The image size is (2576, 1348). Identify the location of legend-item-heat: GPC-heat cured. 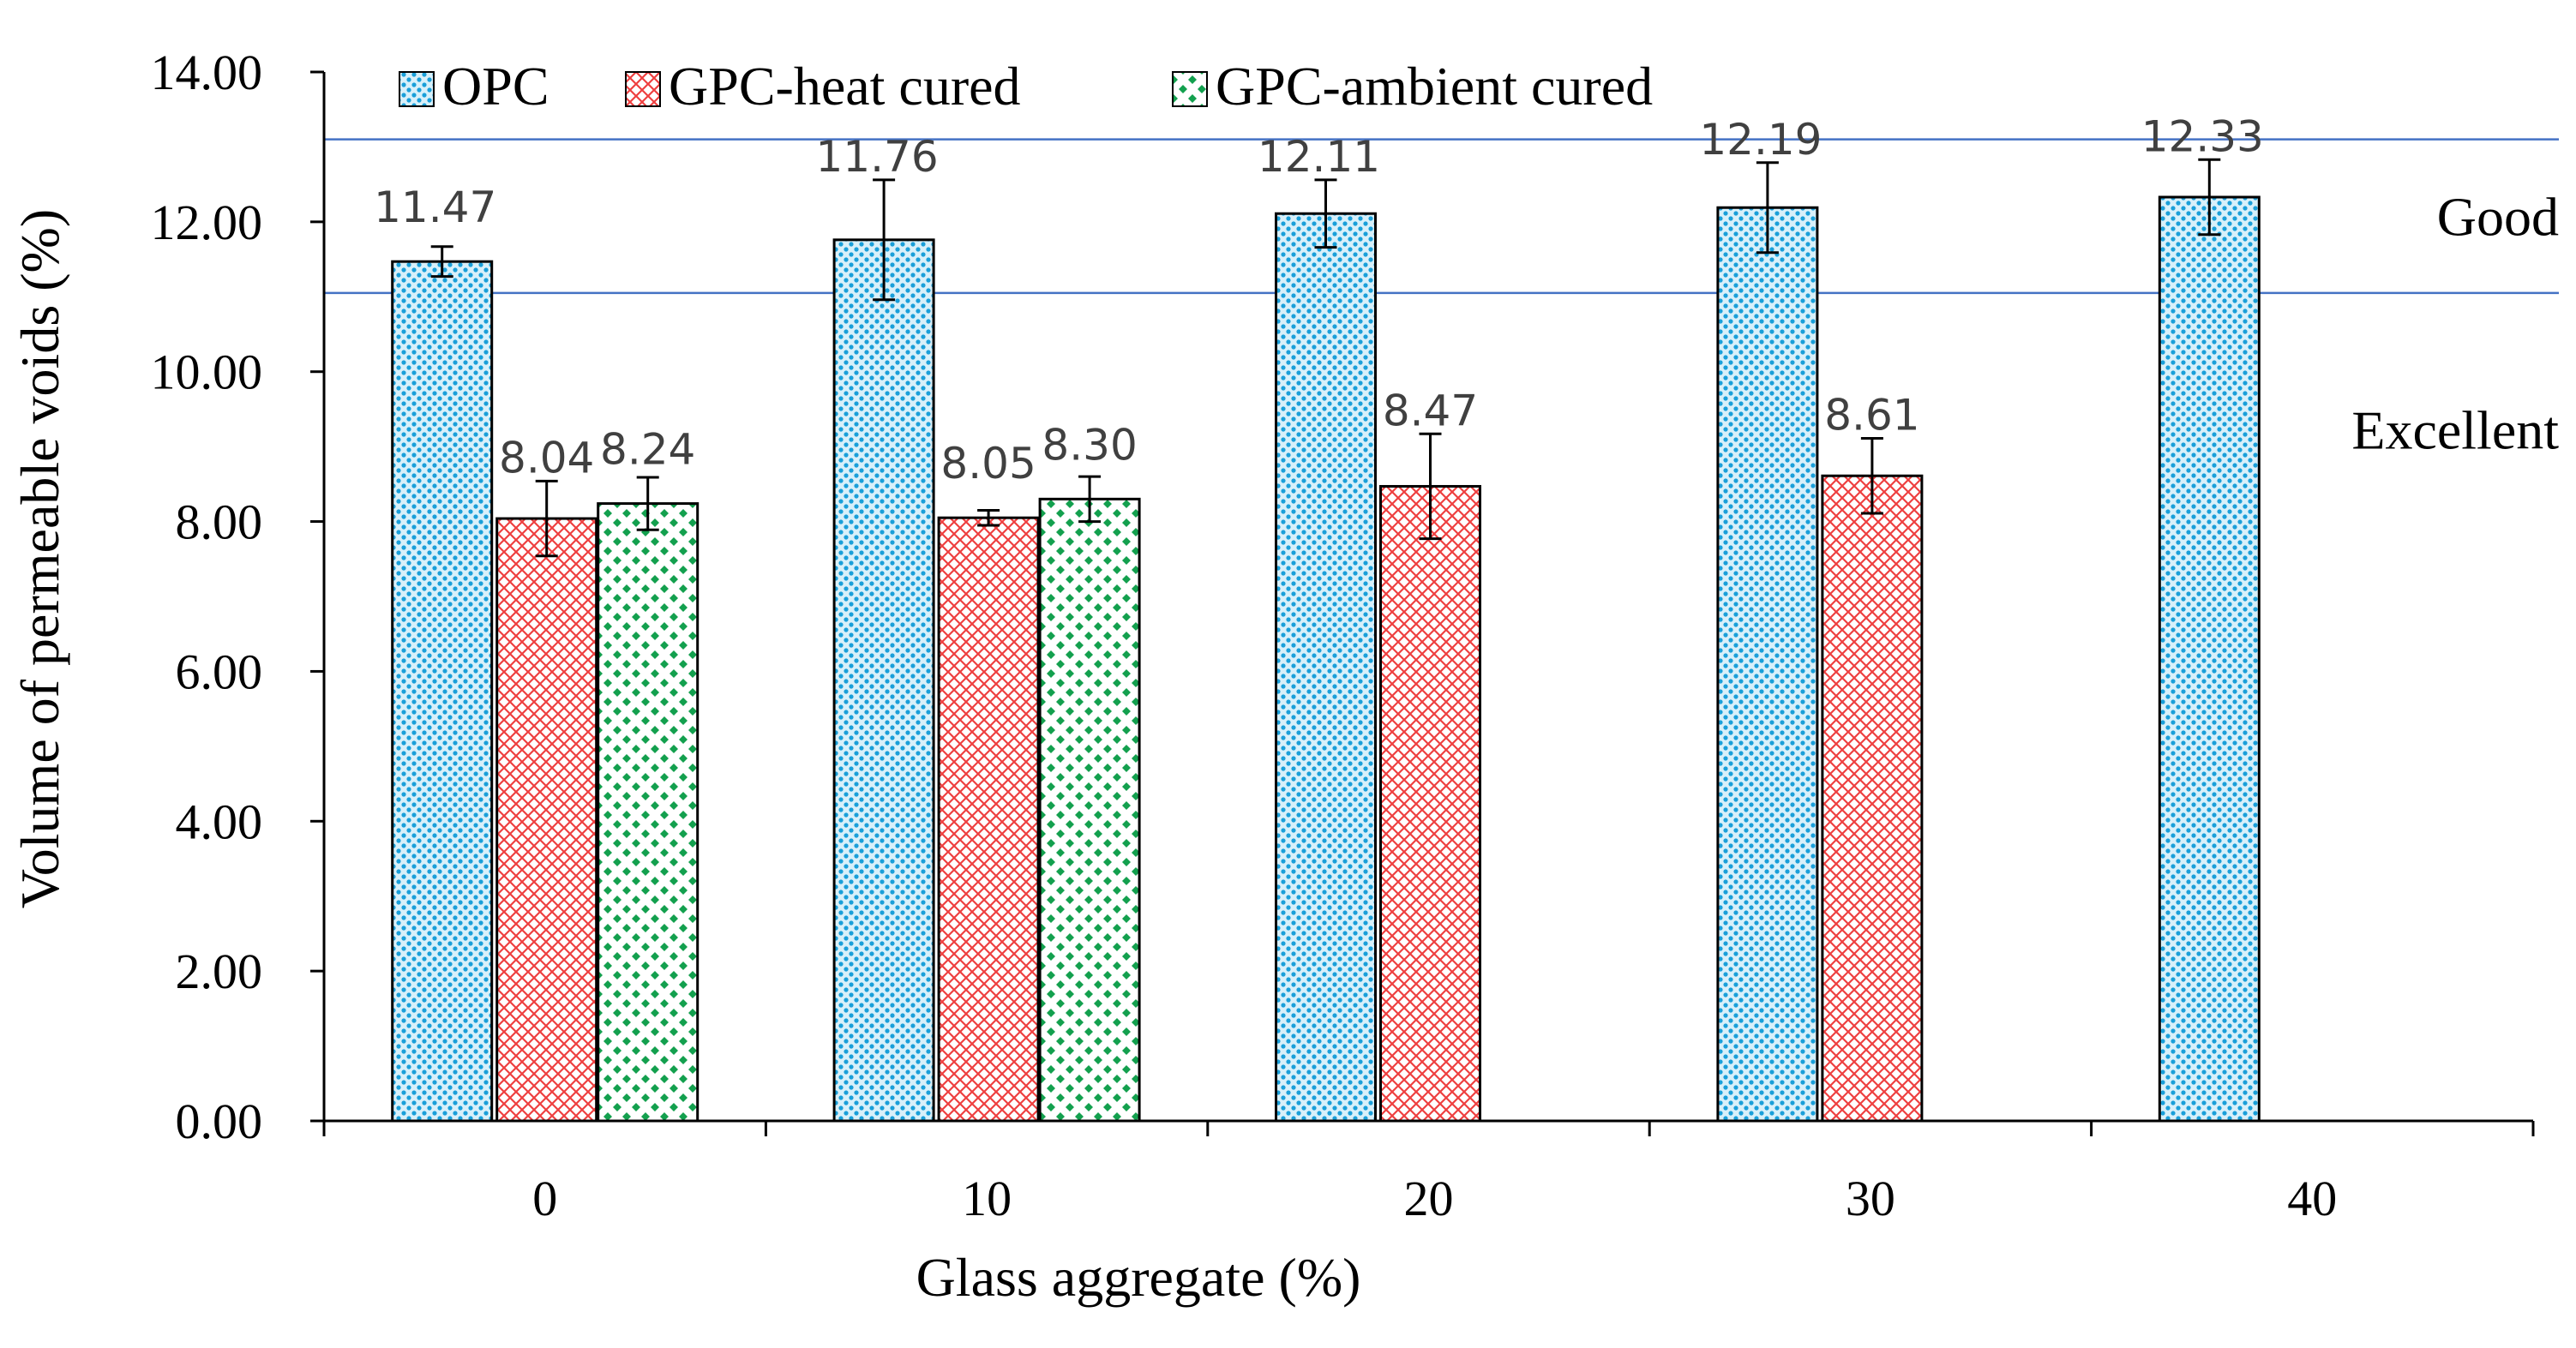
(823, 86).